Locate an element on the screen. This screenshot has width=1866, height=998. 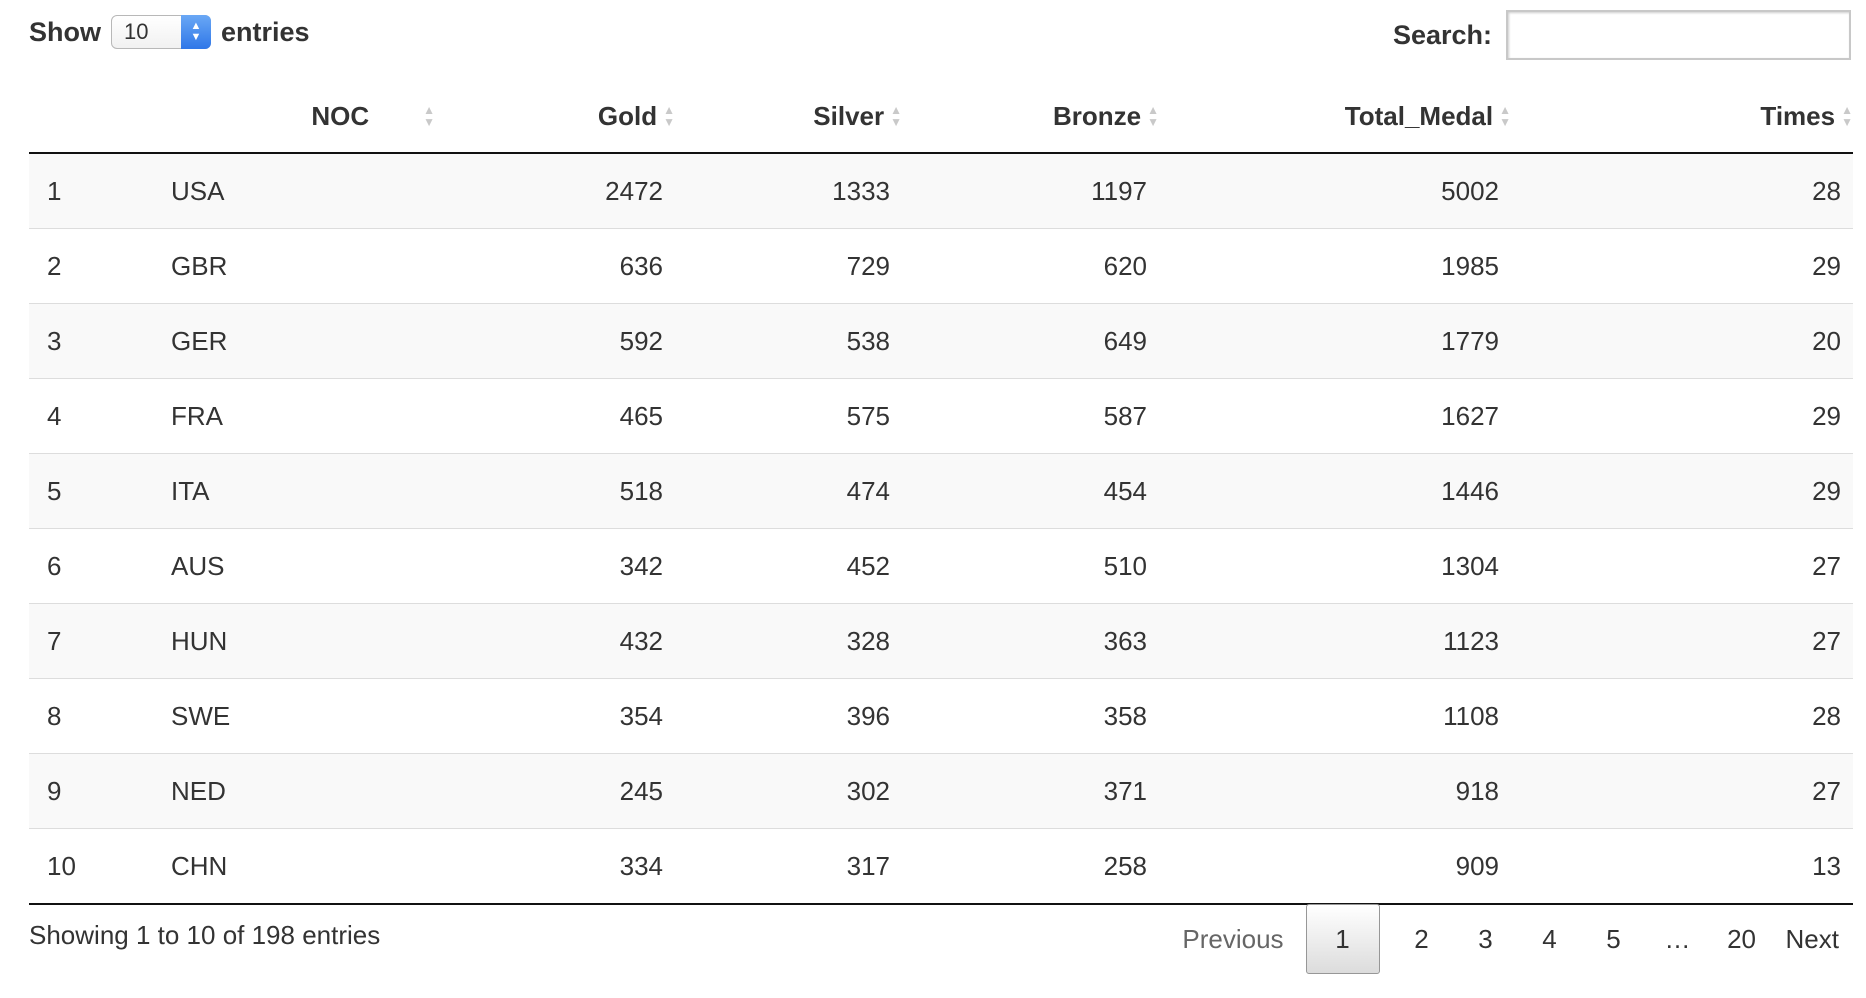
pagination-page-4: 4 is located at coordinates (1549, 938).